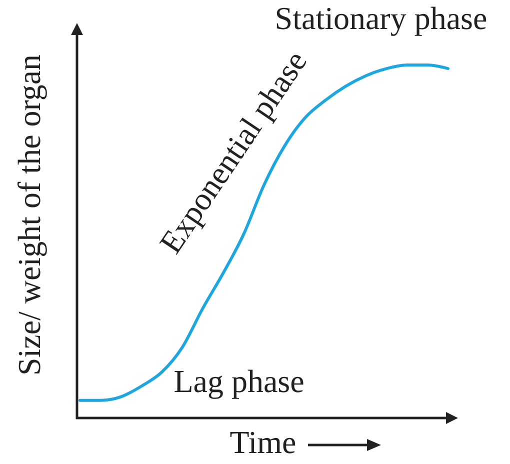  I want to click on text: Stationary phase, so click(381, 18).